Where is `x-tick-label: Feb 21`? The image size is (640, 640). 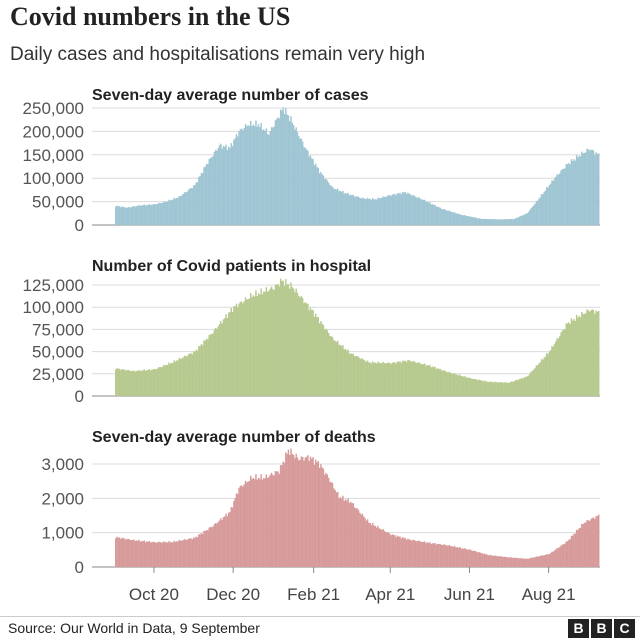
x-tick-label: Feb 21 is located at coordinates (313, 594).